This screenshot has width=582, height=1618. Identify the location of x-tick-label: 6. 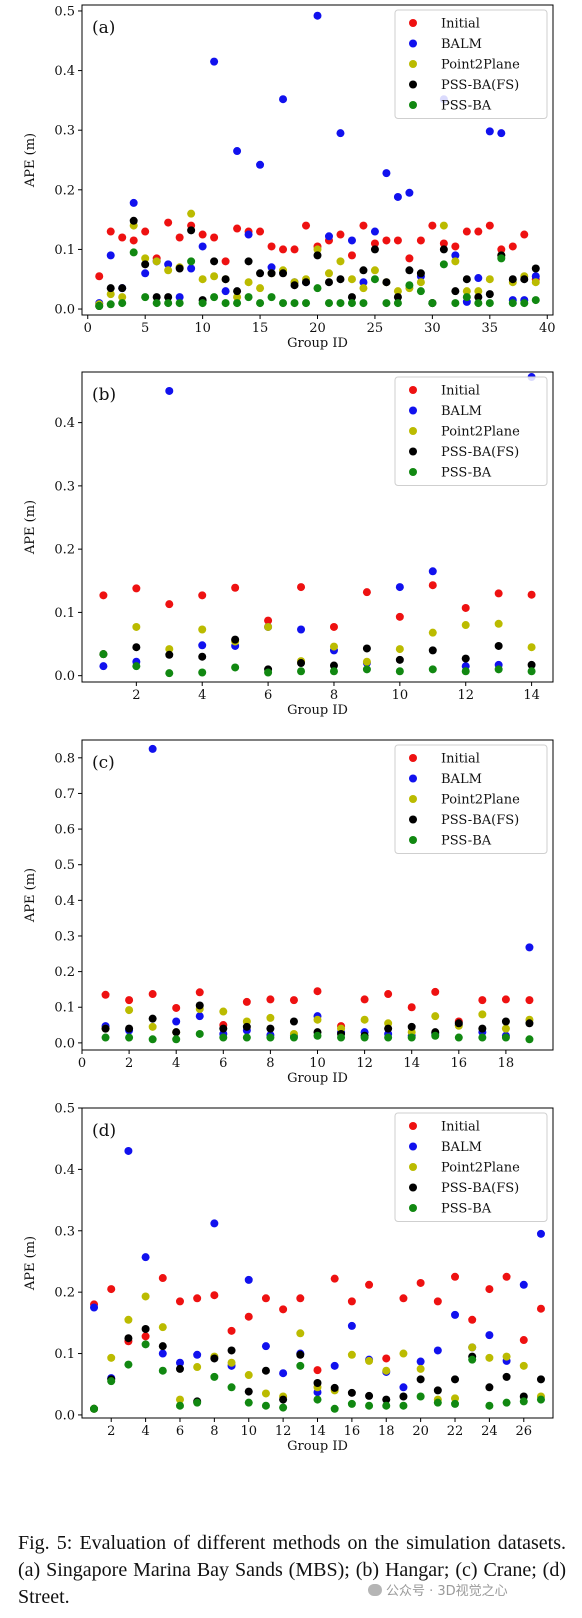
(268, 695).